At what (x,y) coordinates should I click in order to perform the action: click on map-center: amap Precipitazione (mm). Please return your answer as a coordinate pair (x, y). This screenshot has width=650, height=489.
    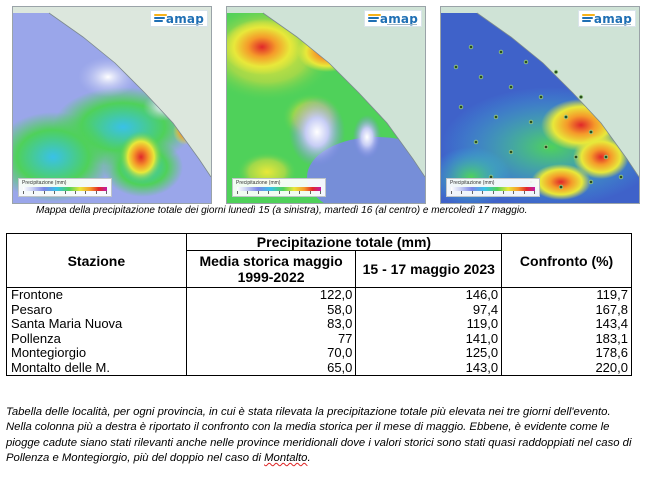
    Looking at the image, I should click on (326, 105).